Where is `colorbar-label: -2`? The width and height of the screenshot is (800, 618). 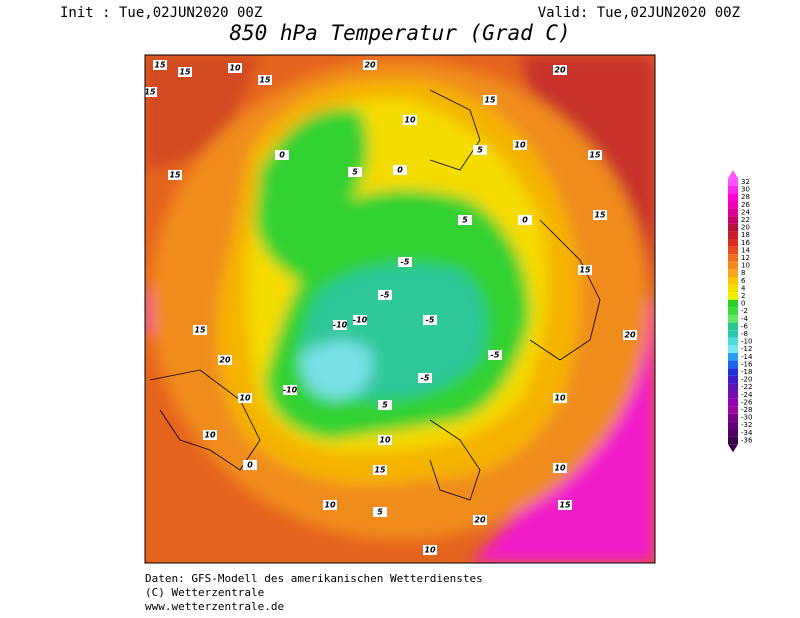
colorbar-label: -2 is located at coordinates (744, 311).